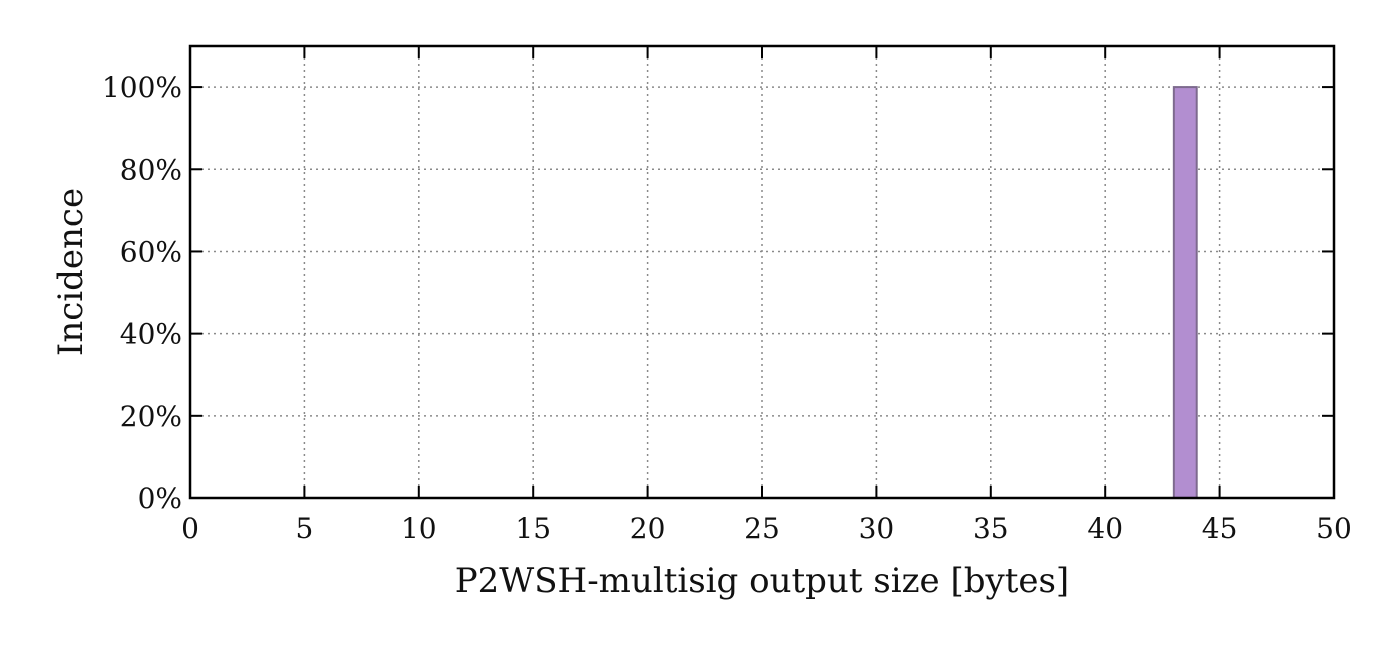 This screenshot has width=1400, height=667. What do you see at coordinates (533, 528) in the screenshot?
I see `x-tick-label: 15` at bounding box center [533, 528].